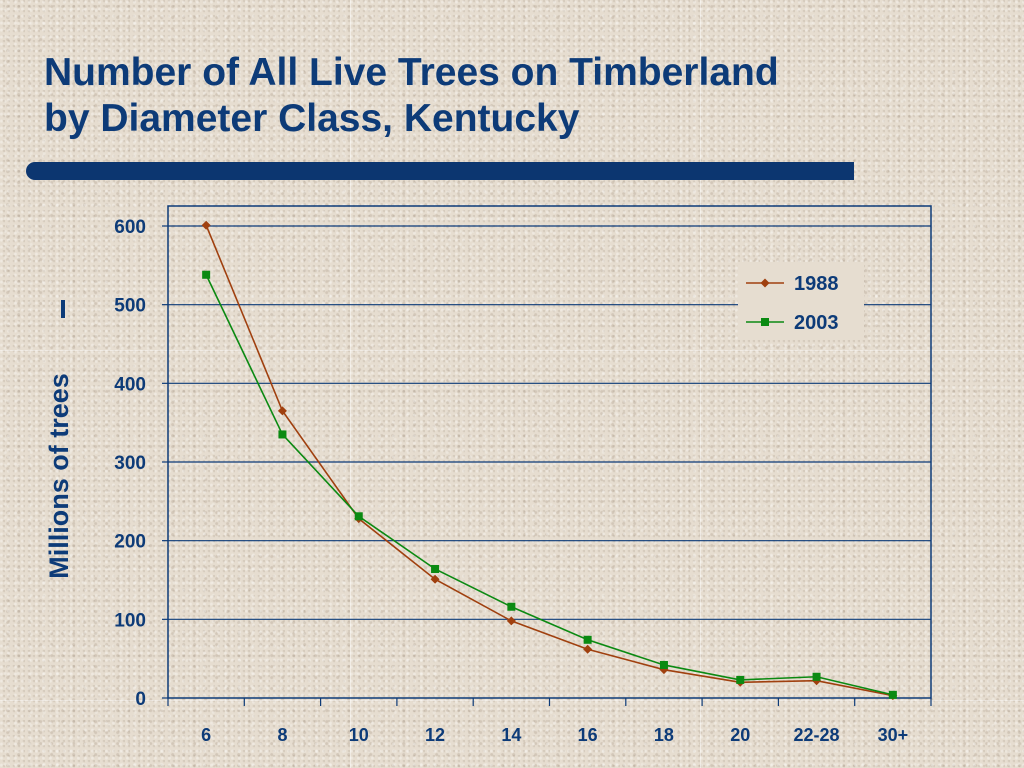 The height and width of the screenshot is (768, 1024). I want to click on legend-item-2003: 2003, so click(792, 323).